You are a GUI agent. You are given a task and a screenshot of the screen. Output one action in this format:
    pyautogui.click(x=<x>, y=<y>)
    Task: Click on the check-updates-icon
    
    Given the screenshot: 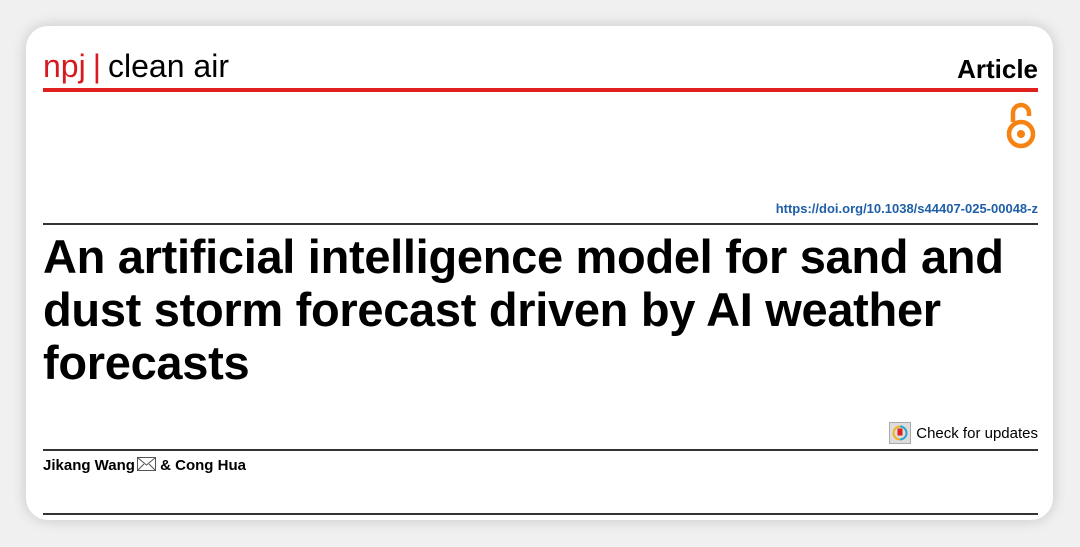 What is the action you would take?
    pyautogui.click(x=900, y=433)
    